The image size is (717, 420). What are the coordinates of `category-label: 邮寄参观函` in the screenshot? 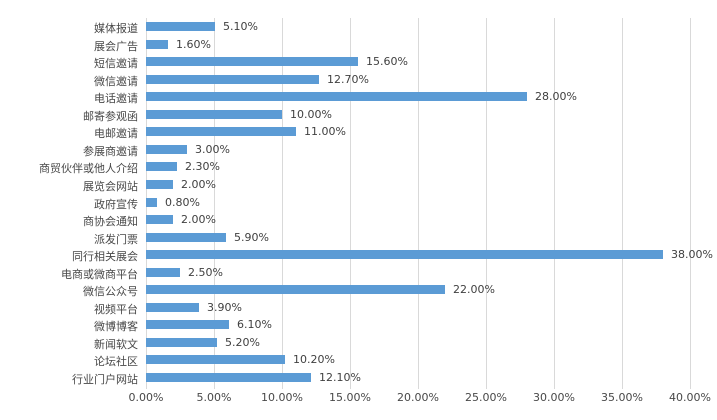 It's located at (110, 116).